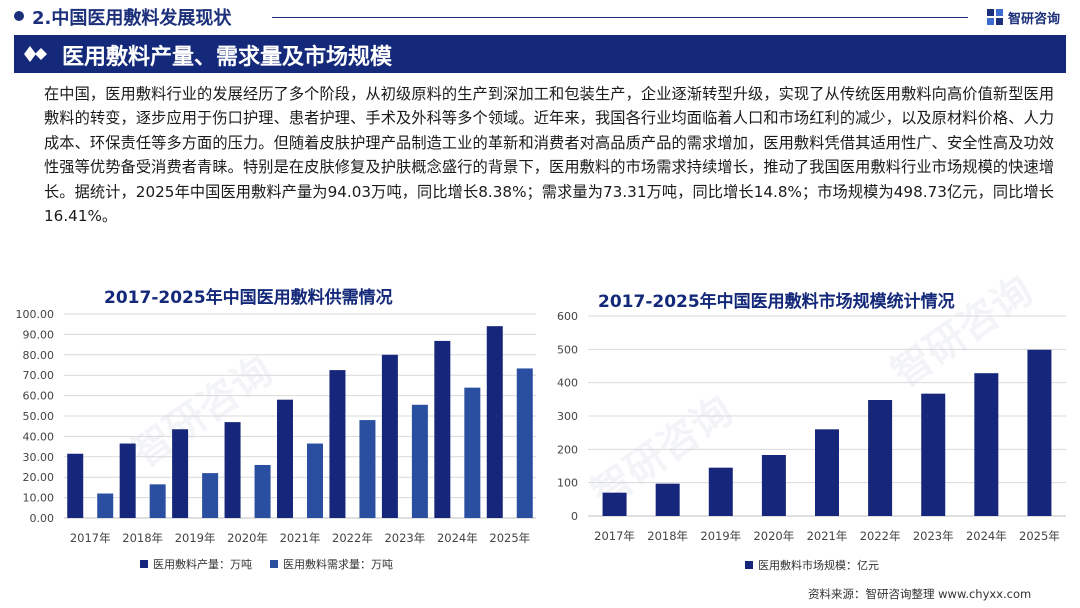 The height and width of the screenshot is (608, 1080). Describe the element at coordinates (620, 17) in the screenshot. I see `header-divider` at that location.